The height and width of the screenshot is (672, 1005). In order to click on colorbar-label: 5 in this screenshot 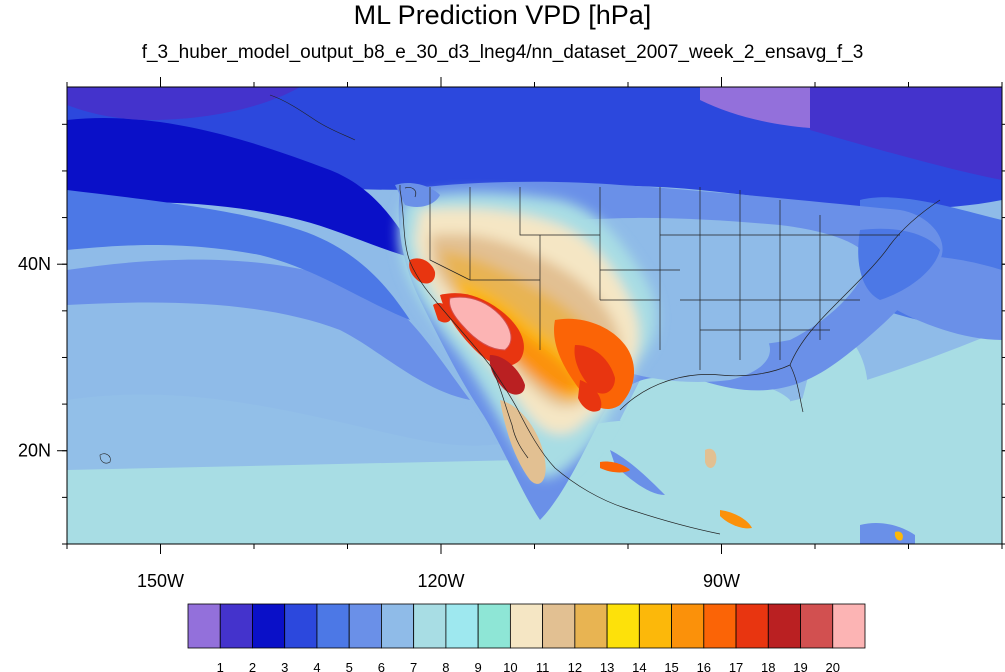, I will do `click(349, 666)`.